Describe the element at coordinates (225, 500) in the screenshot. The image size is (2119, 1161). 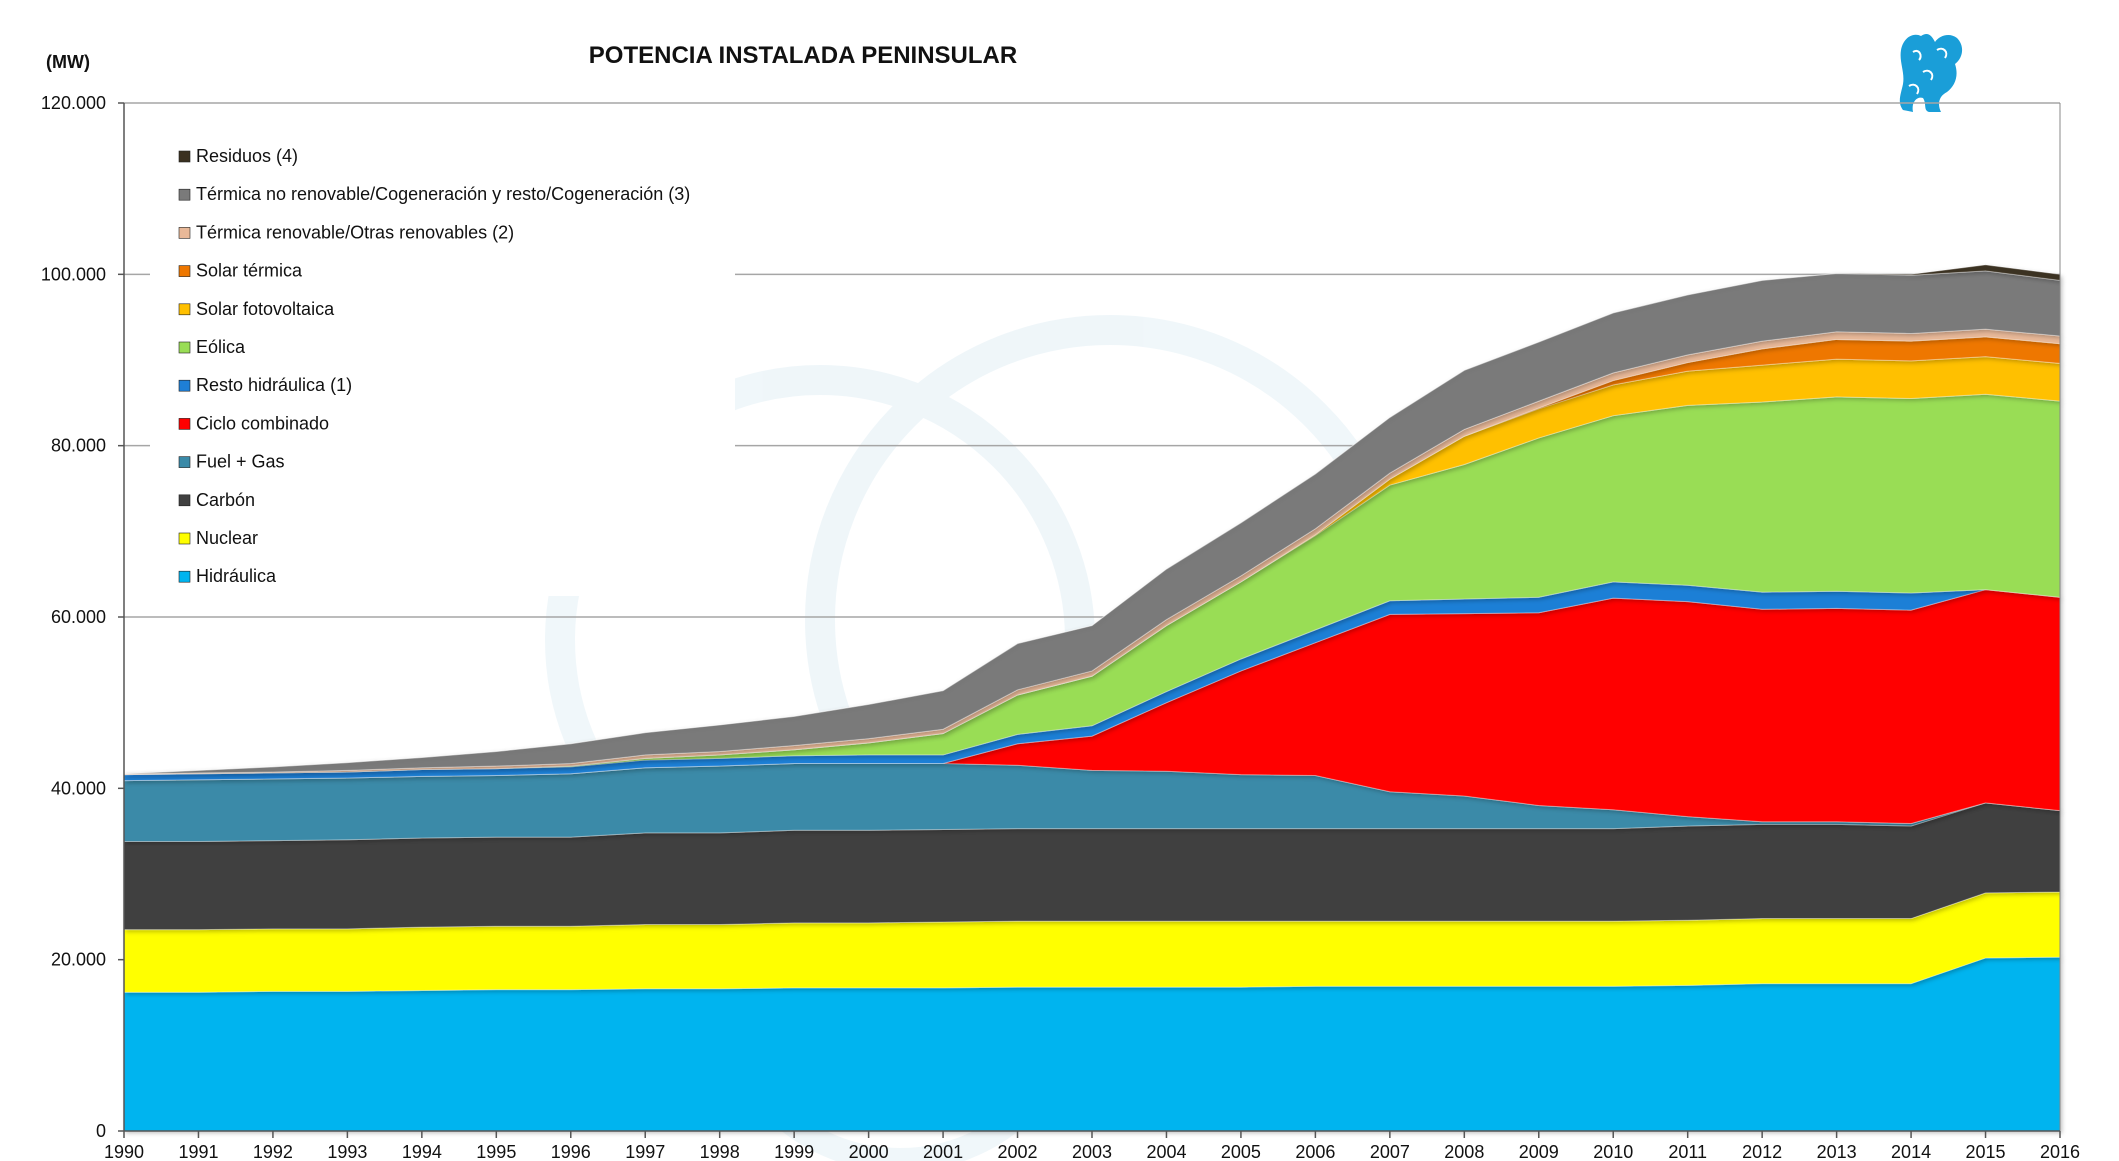
I see `legend-label-10: Carbón` at that location.